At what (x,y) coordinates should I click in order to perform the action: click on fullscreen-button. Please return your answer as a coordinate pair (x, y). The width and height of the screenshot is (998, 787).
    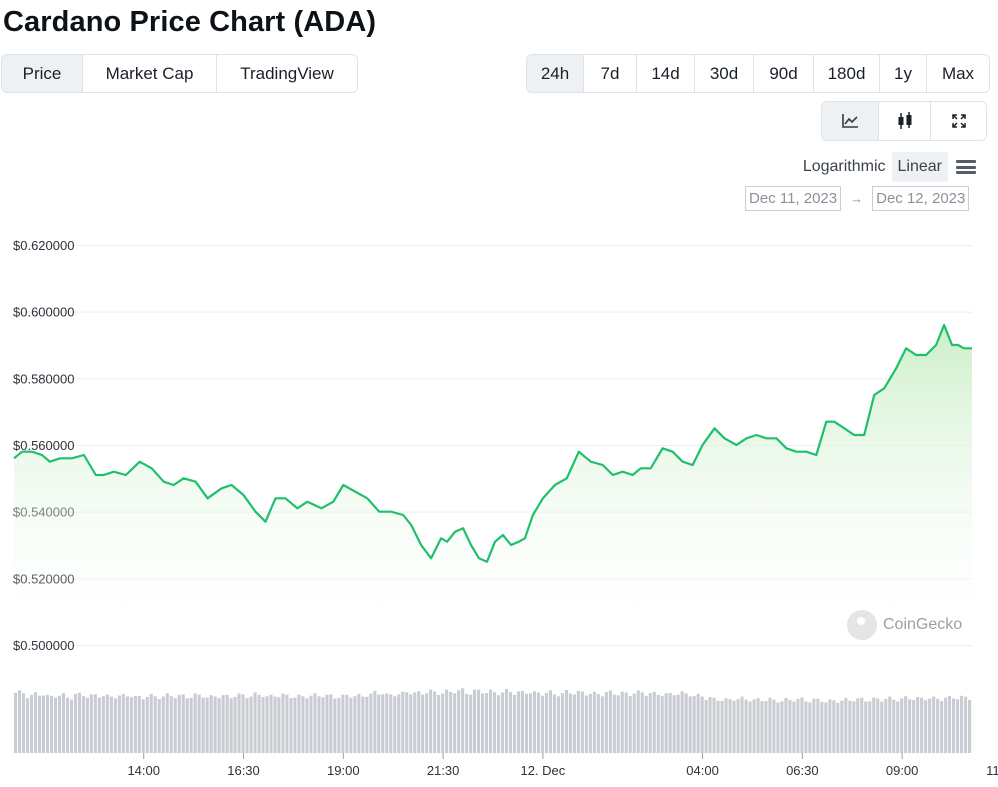
    Looking at the image, I should click on (958, 121).